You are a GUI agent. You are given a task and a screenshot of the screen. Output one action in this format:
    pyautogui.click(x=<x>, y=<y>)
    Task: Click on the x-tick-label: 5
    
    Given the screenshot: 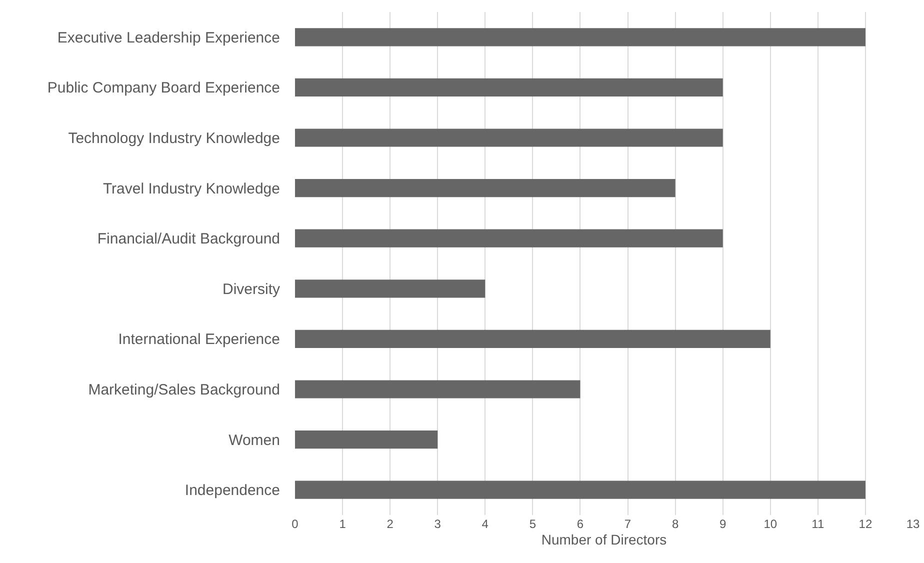 What is the action you would take?
    pyautogui.click(x=532, y=524)
    